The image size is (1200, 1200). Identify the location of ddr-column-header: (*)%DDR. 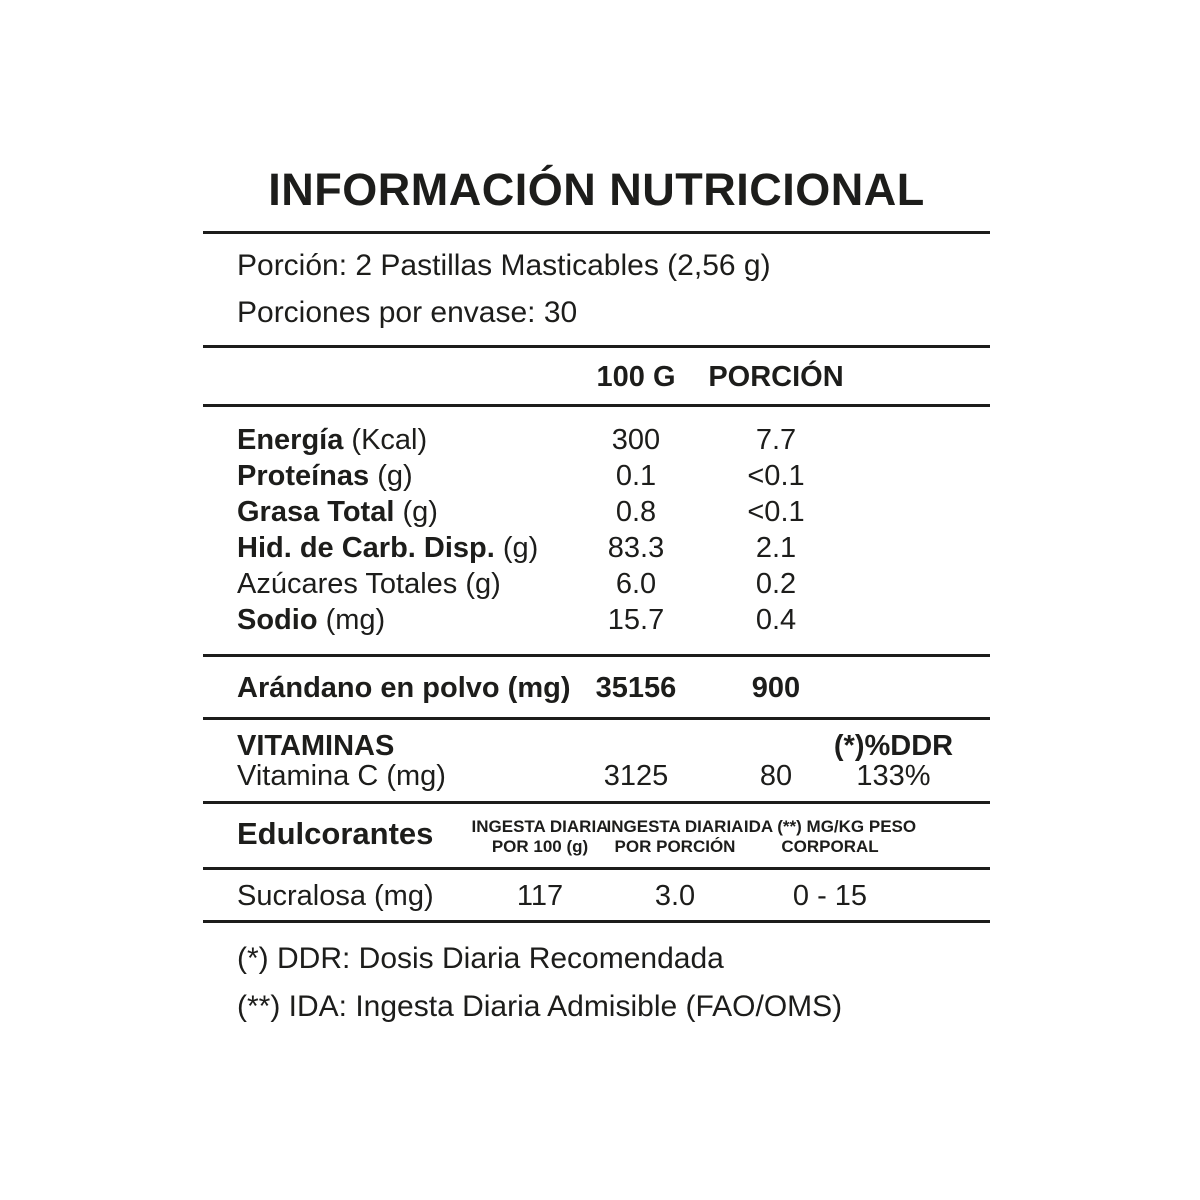
(893, 746).